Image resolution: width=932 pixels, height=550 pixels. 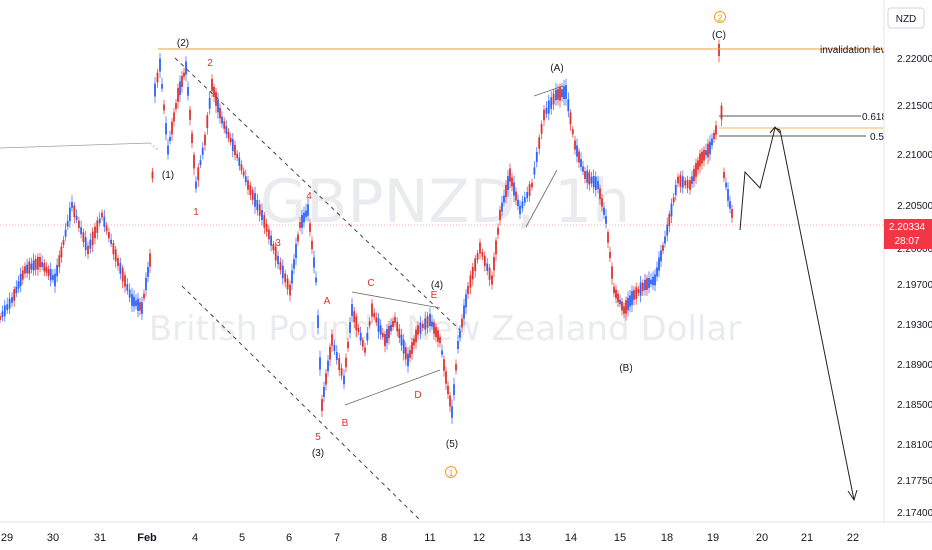 What do you see at coordinates (762, 538) in the screenshot?
I see `time-tick-label: 20` at bounding box center [762, 538].